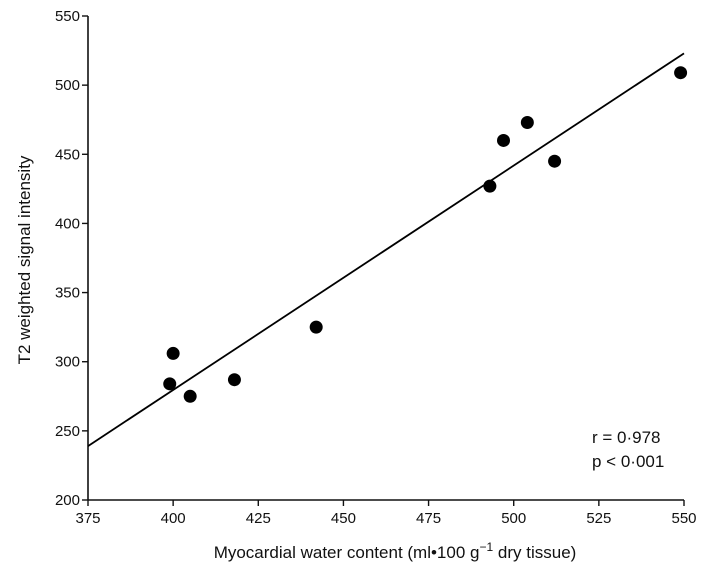 The width and height of the screenshot is (705, 569). Describe the element at coordinates (683, 518) in the screenshot. I see `x-tick-label: 550` at that location.